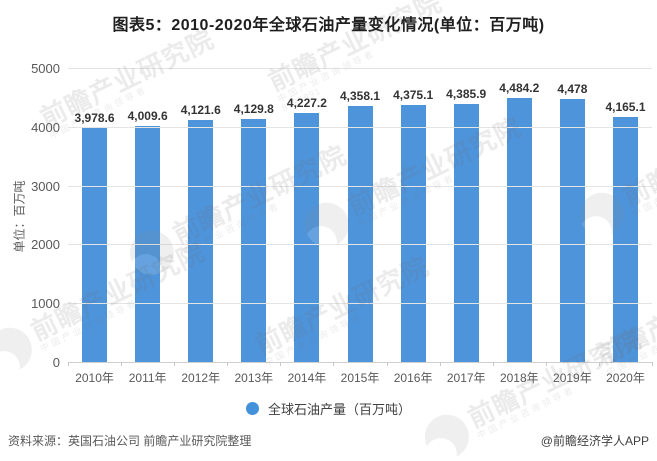  Describe the element at coordinates (45, 186) in the screenshot. I see `y-tick-label: 3000` at that location.